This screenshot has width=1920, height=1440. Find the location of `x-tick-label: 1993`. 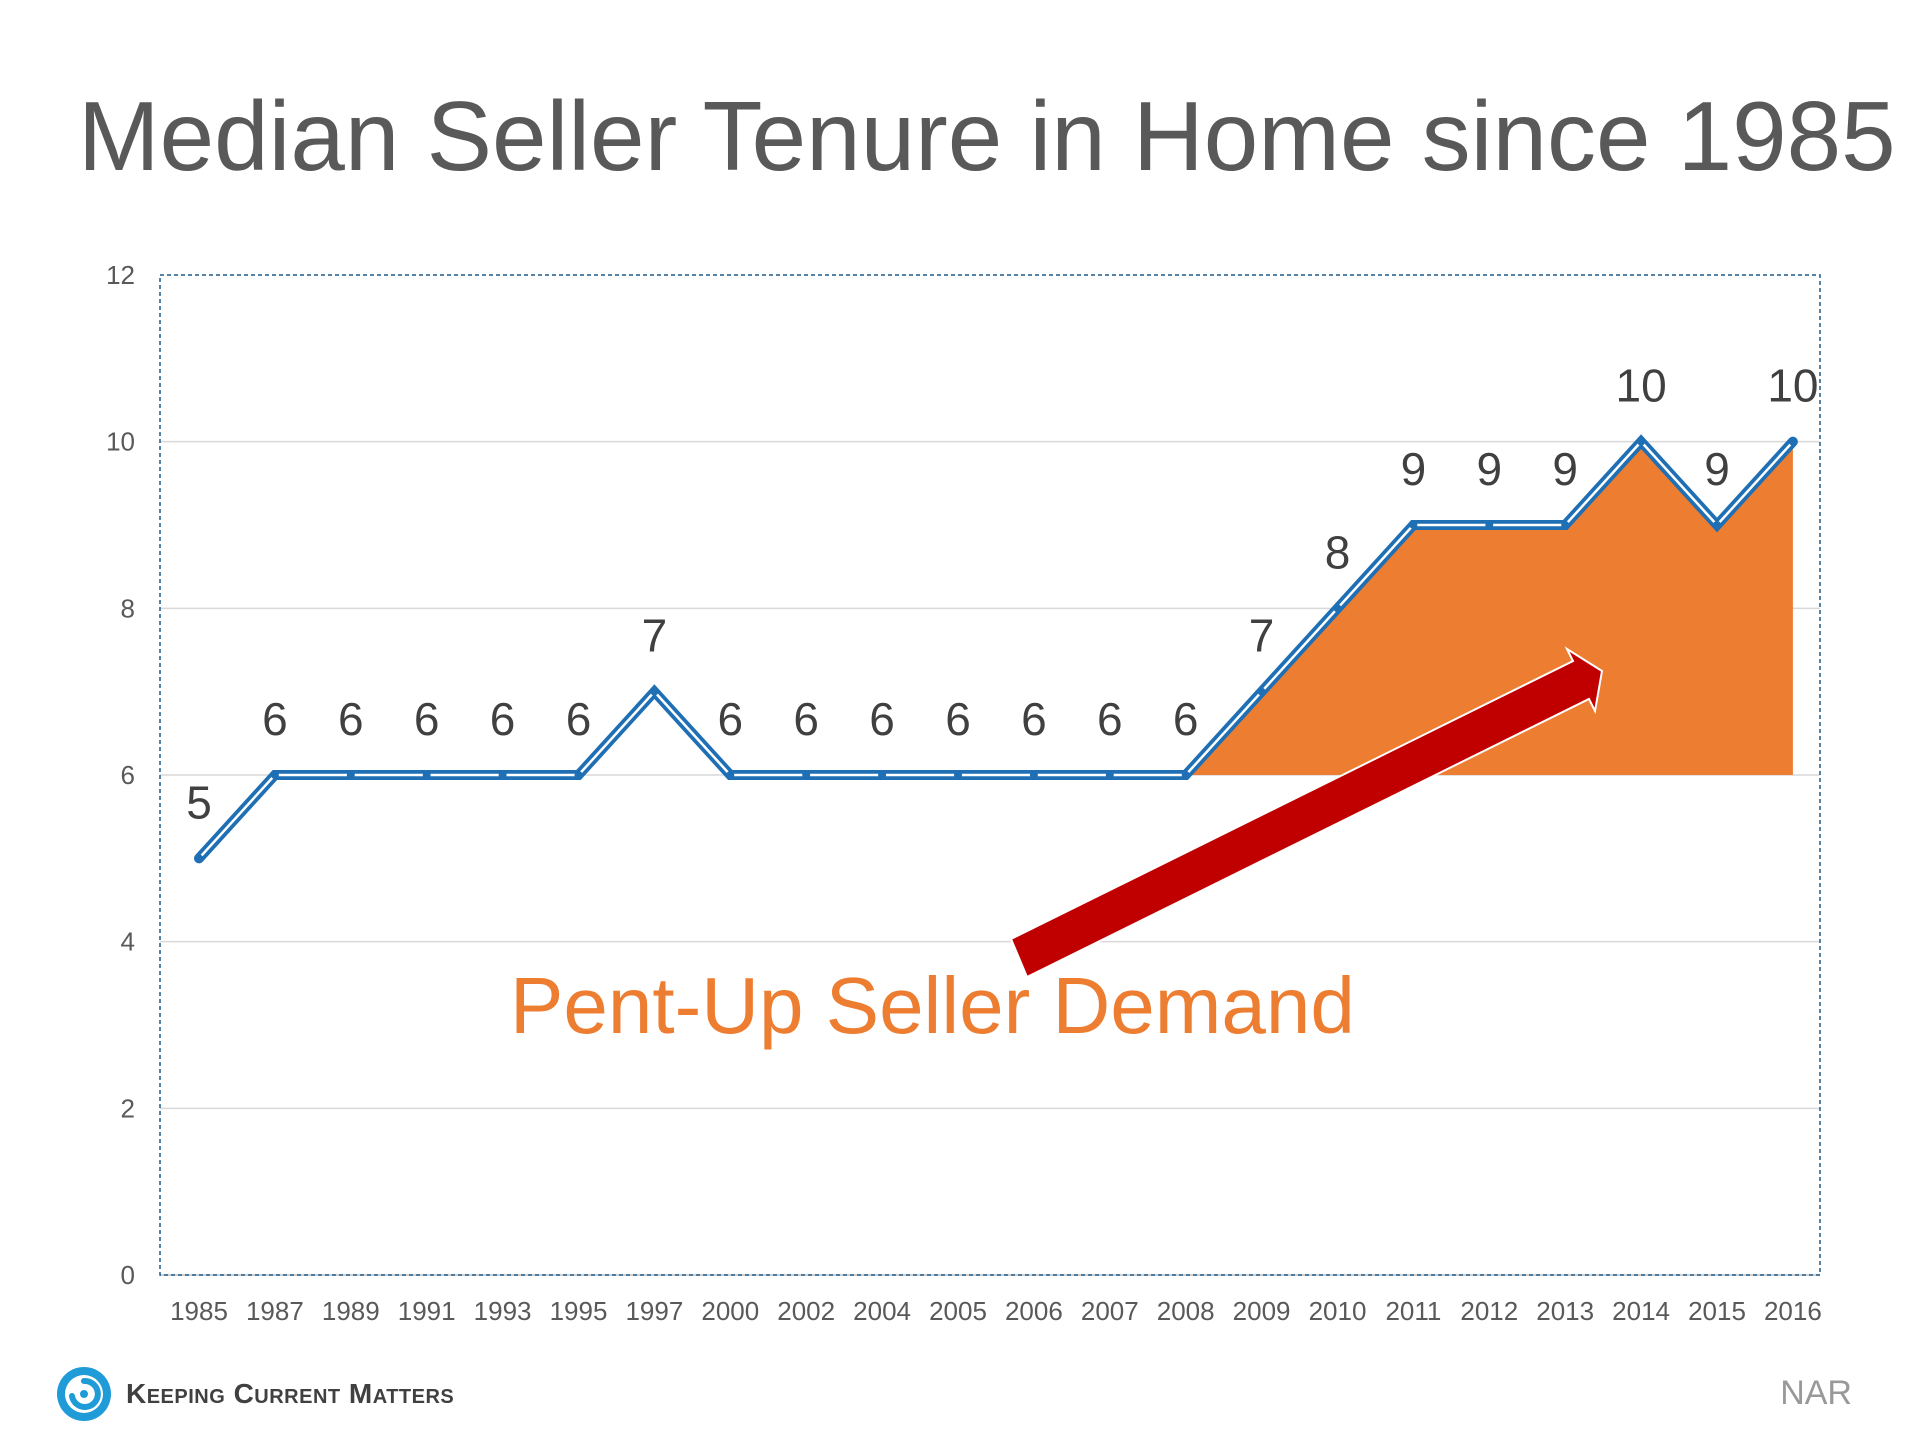

x-tick-label: 1993 is located at coordinates (503, 1311).